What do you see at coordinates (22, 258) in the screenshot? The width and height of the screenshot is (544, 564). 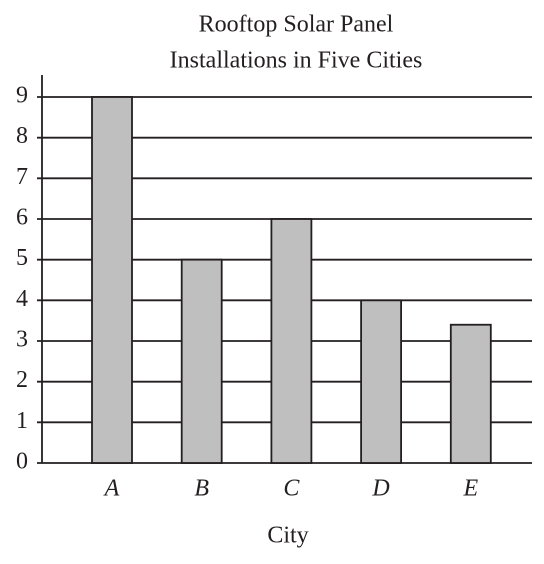 I see `y-tick-label: 5` at bounding box center [22, 258].